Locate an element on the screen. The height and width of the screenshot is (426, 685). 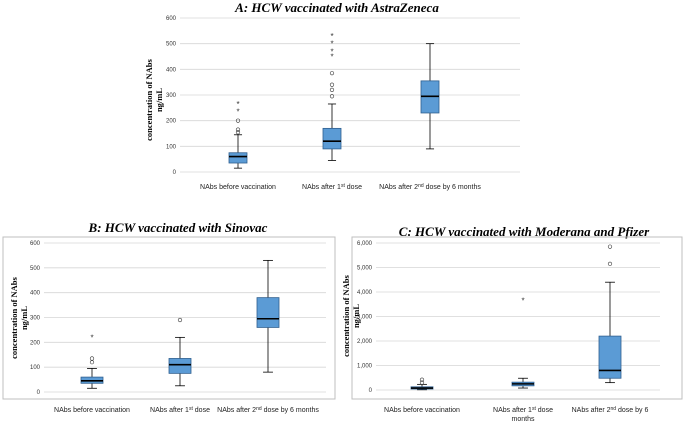
panel-b-ytick-label: 200 is located at coordinates (35, 343).